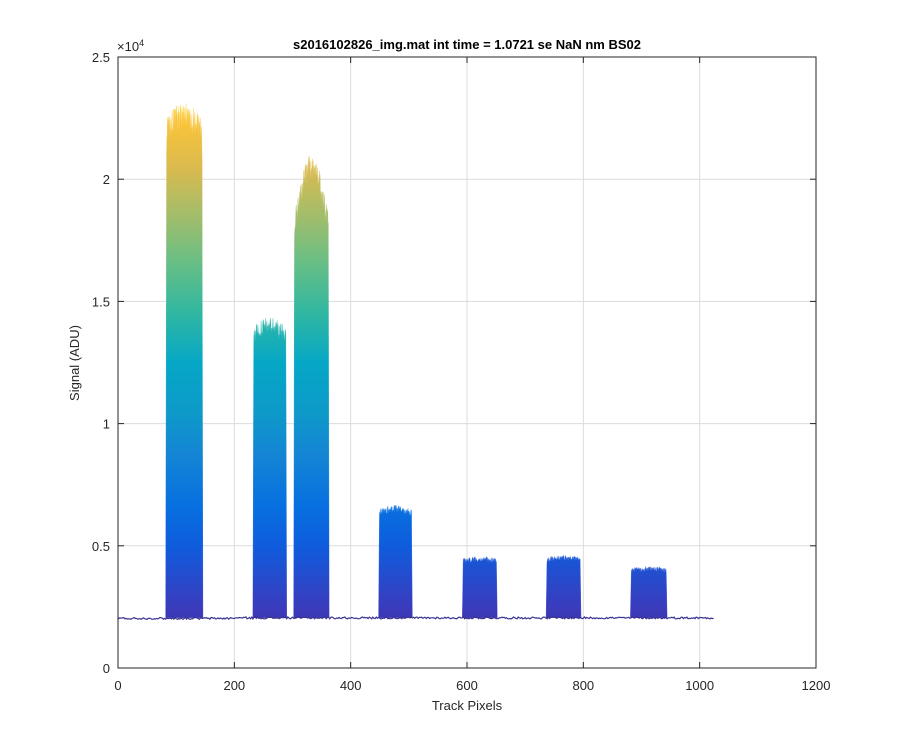 Image resolution: width=900 pixels, height=750 pixels. Describe the element at coordinates (467, 705) in the screenshot. I see `x-axis-label: Track Pixels` at that location.